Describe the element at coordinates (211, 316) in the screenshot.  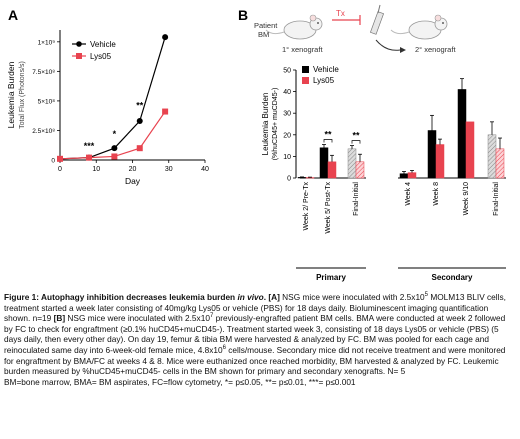
I see `caption-sup-2: 7` at that location.